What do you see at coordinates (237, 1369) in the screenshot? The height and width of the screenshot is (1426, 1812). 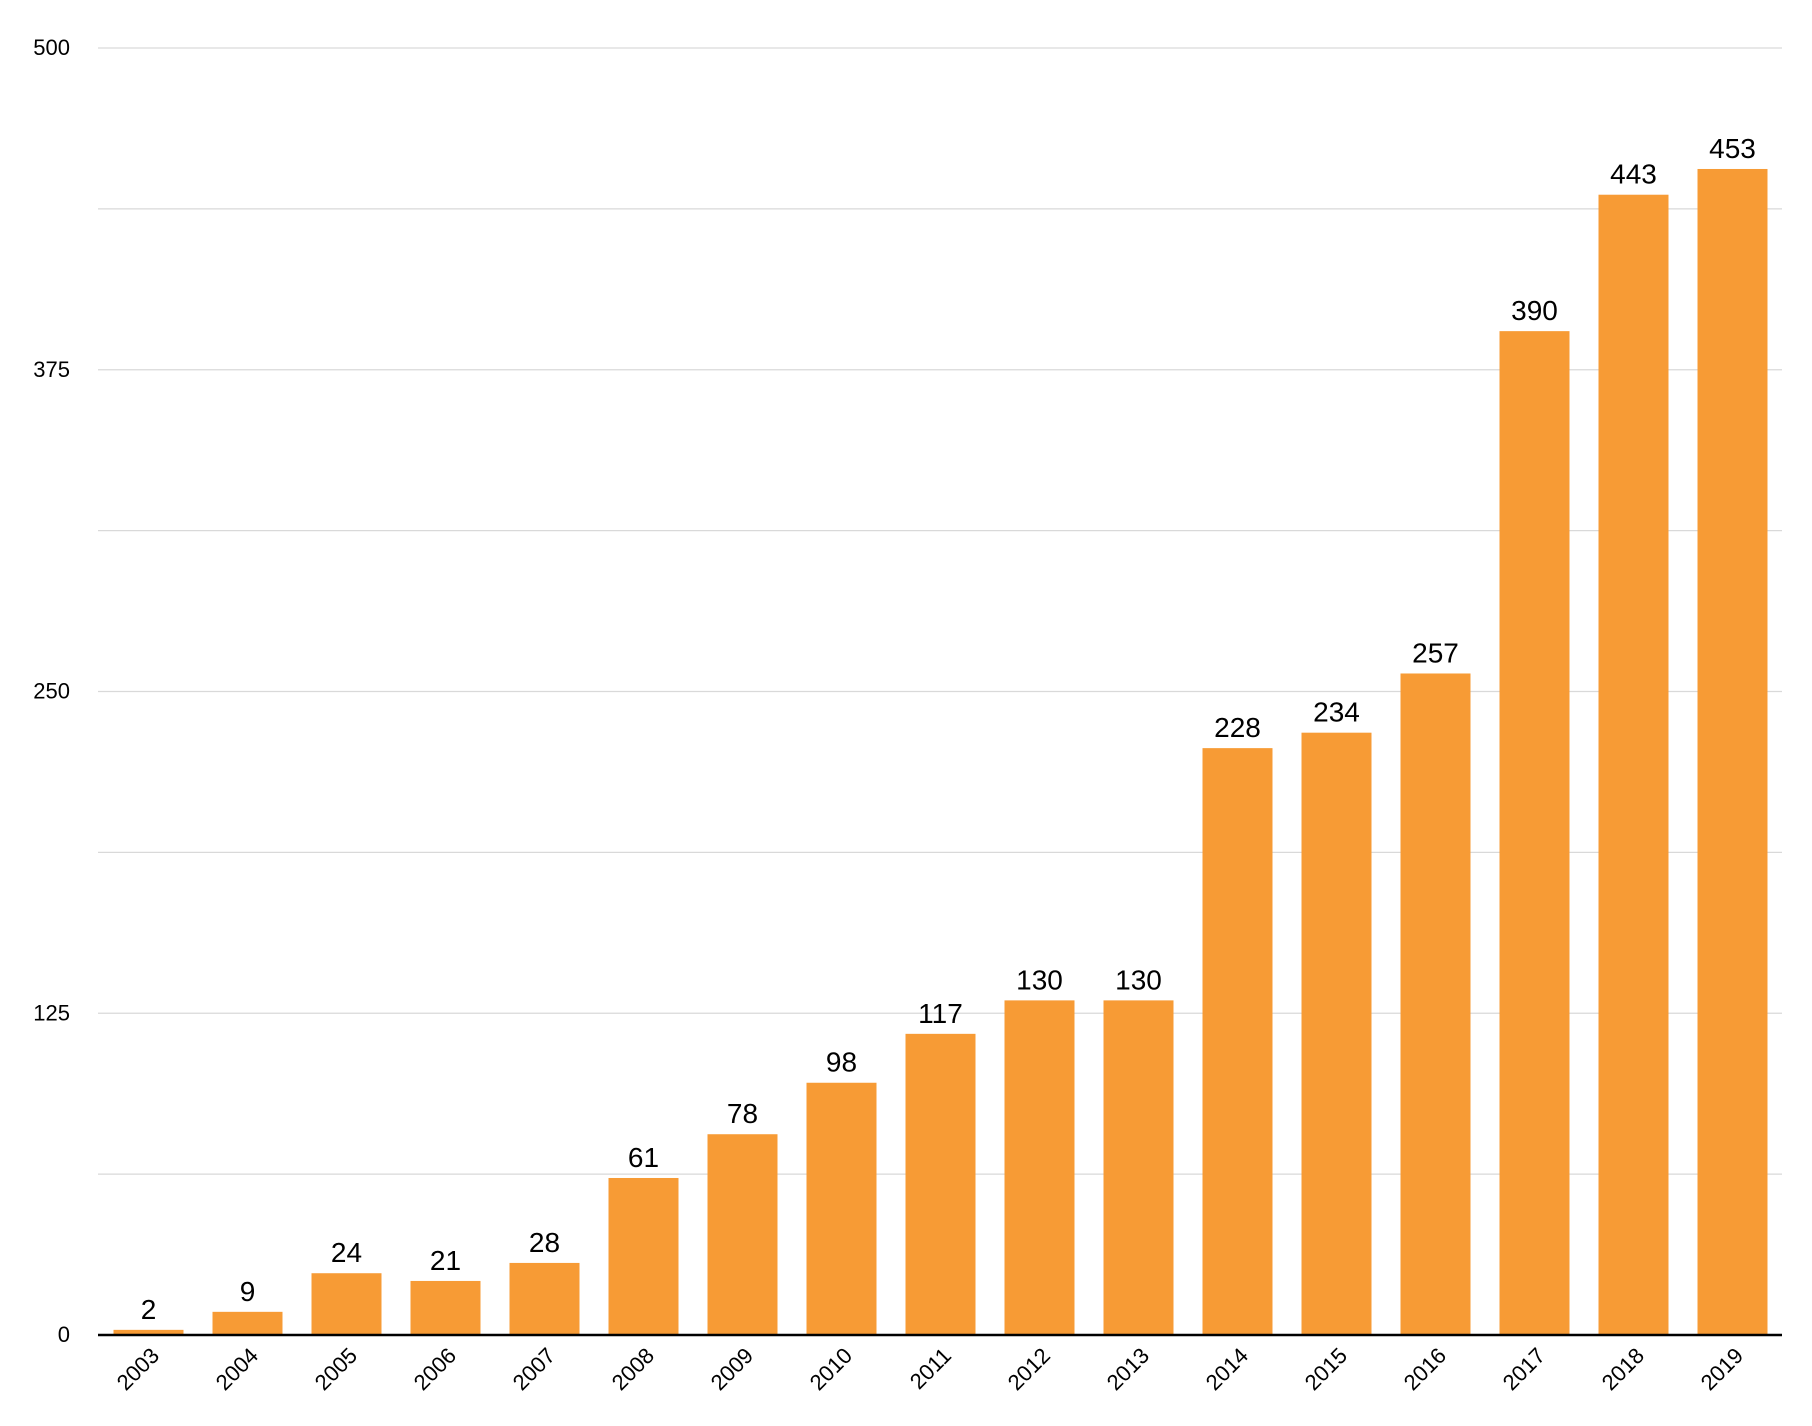 I see `x-tick-label: 2004` at bounding box center [237, 1369].